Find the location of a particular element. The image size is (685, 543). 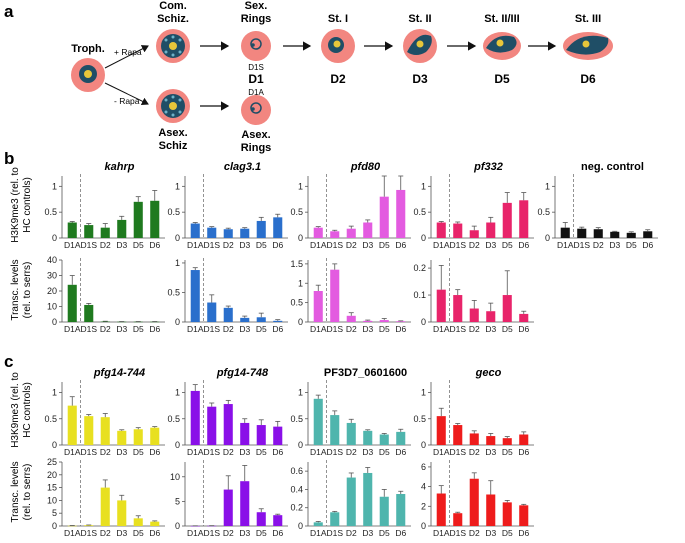

asex-schiz-label-1: Asex. is located at coordinates (172, 133).